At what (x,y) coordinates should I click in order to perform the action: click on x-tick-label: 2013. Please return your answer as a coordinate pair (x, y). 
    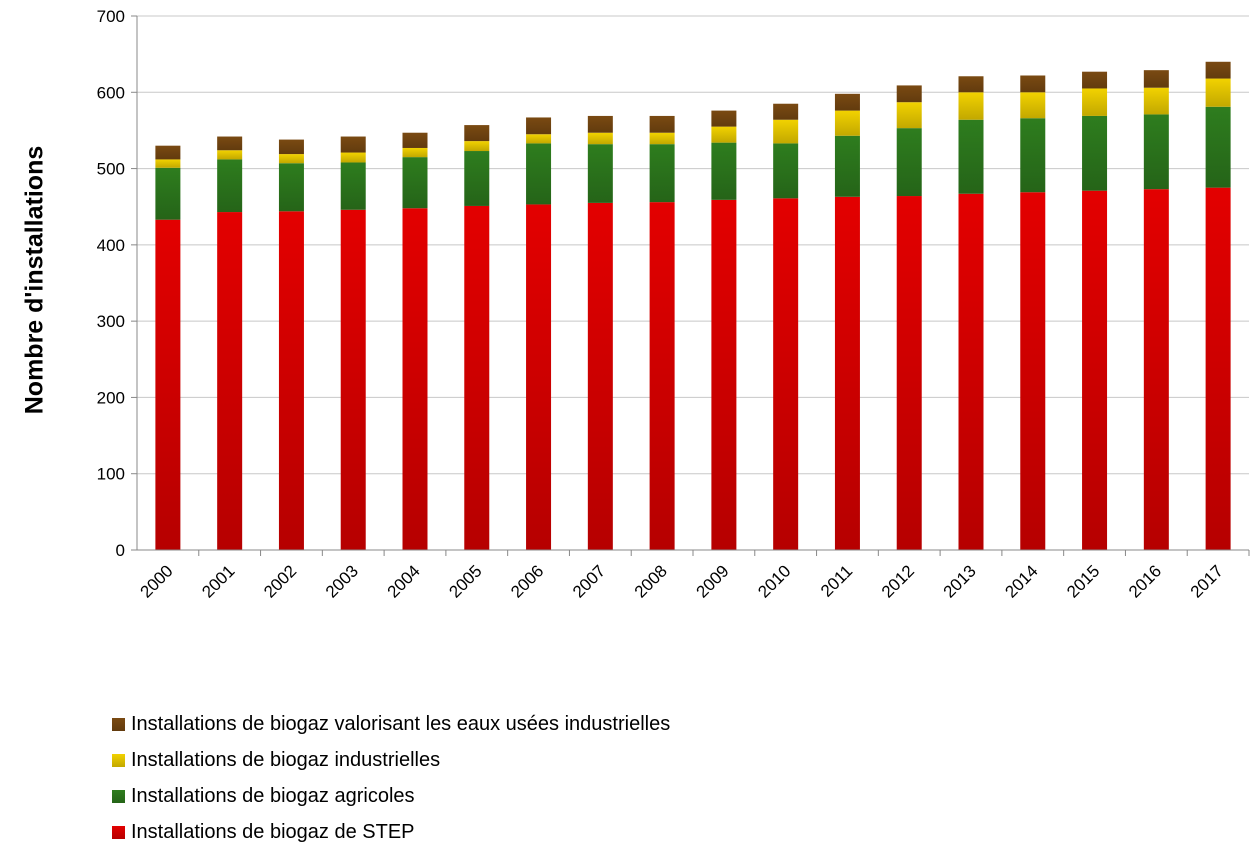
    Looking at the image, I should click on (960, 581).